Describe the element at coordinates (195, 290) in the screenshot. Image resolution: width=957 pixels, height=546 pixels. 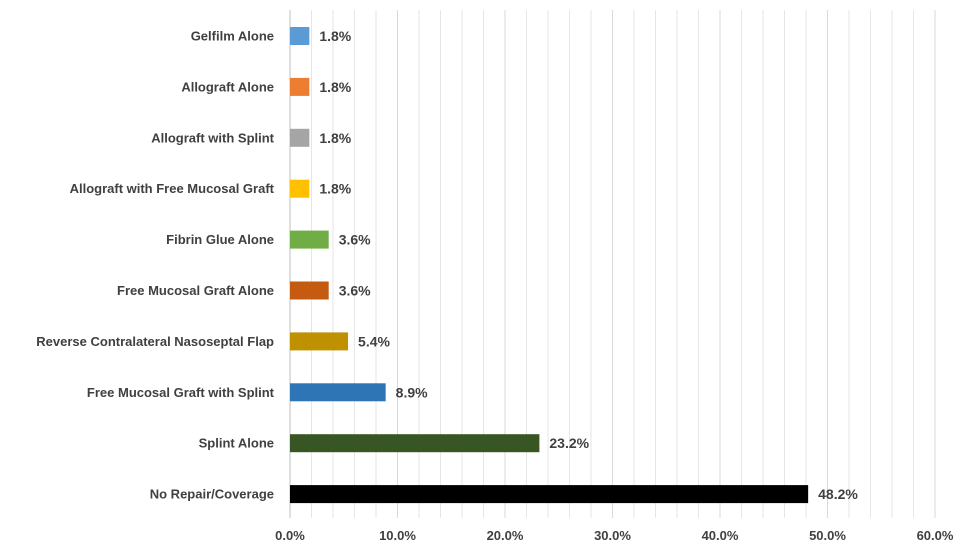
I see `category-label: Free Mucosal Graft Alone` at that location.